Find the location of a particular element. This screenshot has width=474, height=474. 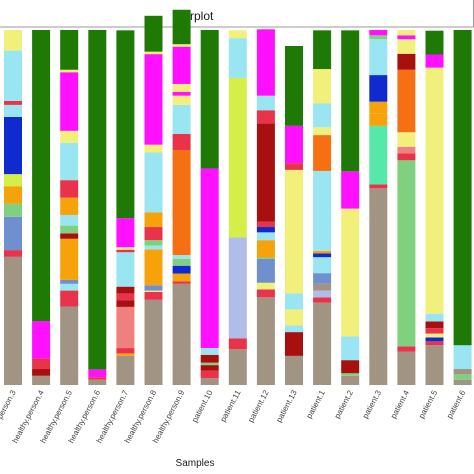

bar-patient.12 is located at coordinates (265, 207).